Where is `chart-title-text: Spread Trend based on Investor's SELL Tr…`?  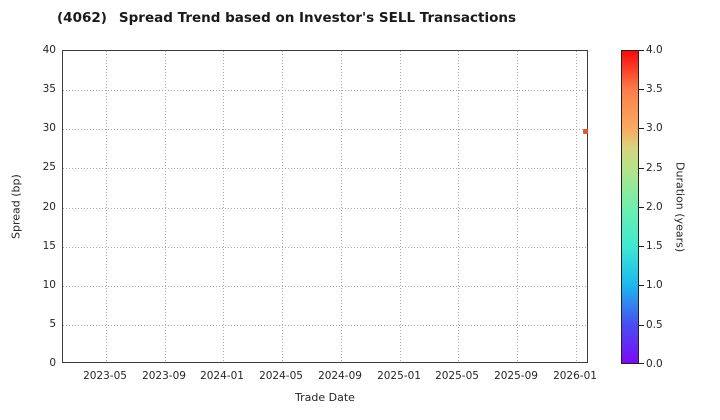 chart-title-text: Spread Trend based on Investor's SELL Tr… is located at coordinates (317, 18).